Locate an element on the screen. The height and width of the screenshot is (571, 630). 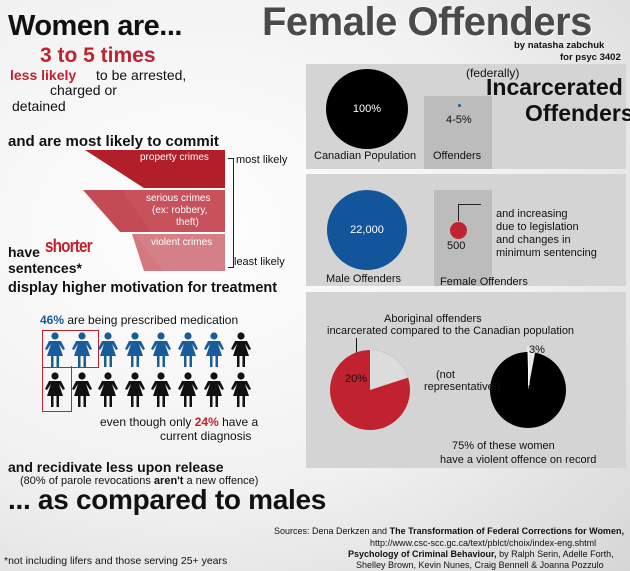
increase-connector is located at coordinates (469, 212).